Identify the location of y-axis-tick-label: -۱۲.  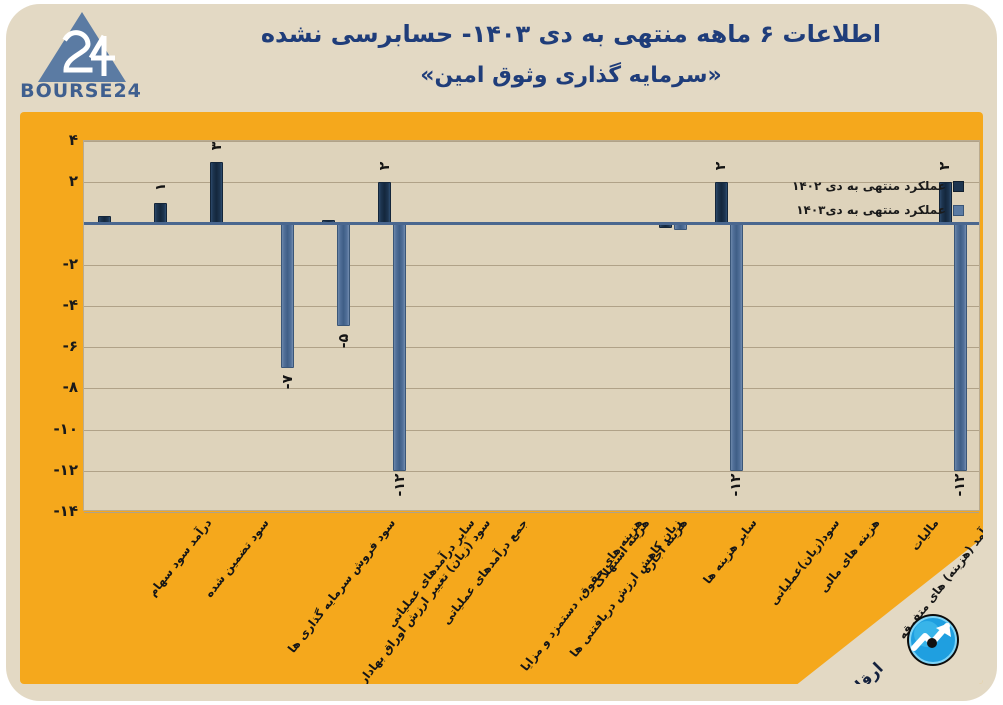
(65, 469).